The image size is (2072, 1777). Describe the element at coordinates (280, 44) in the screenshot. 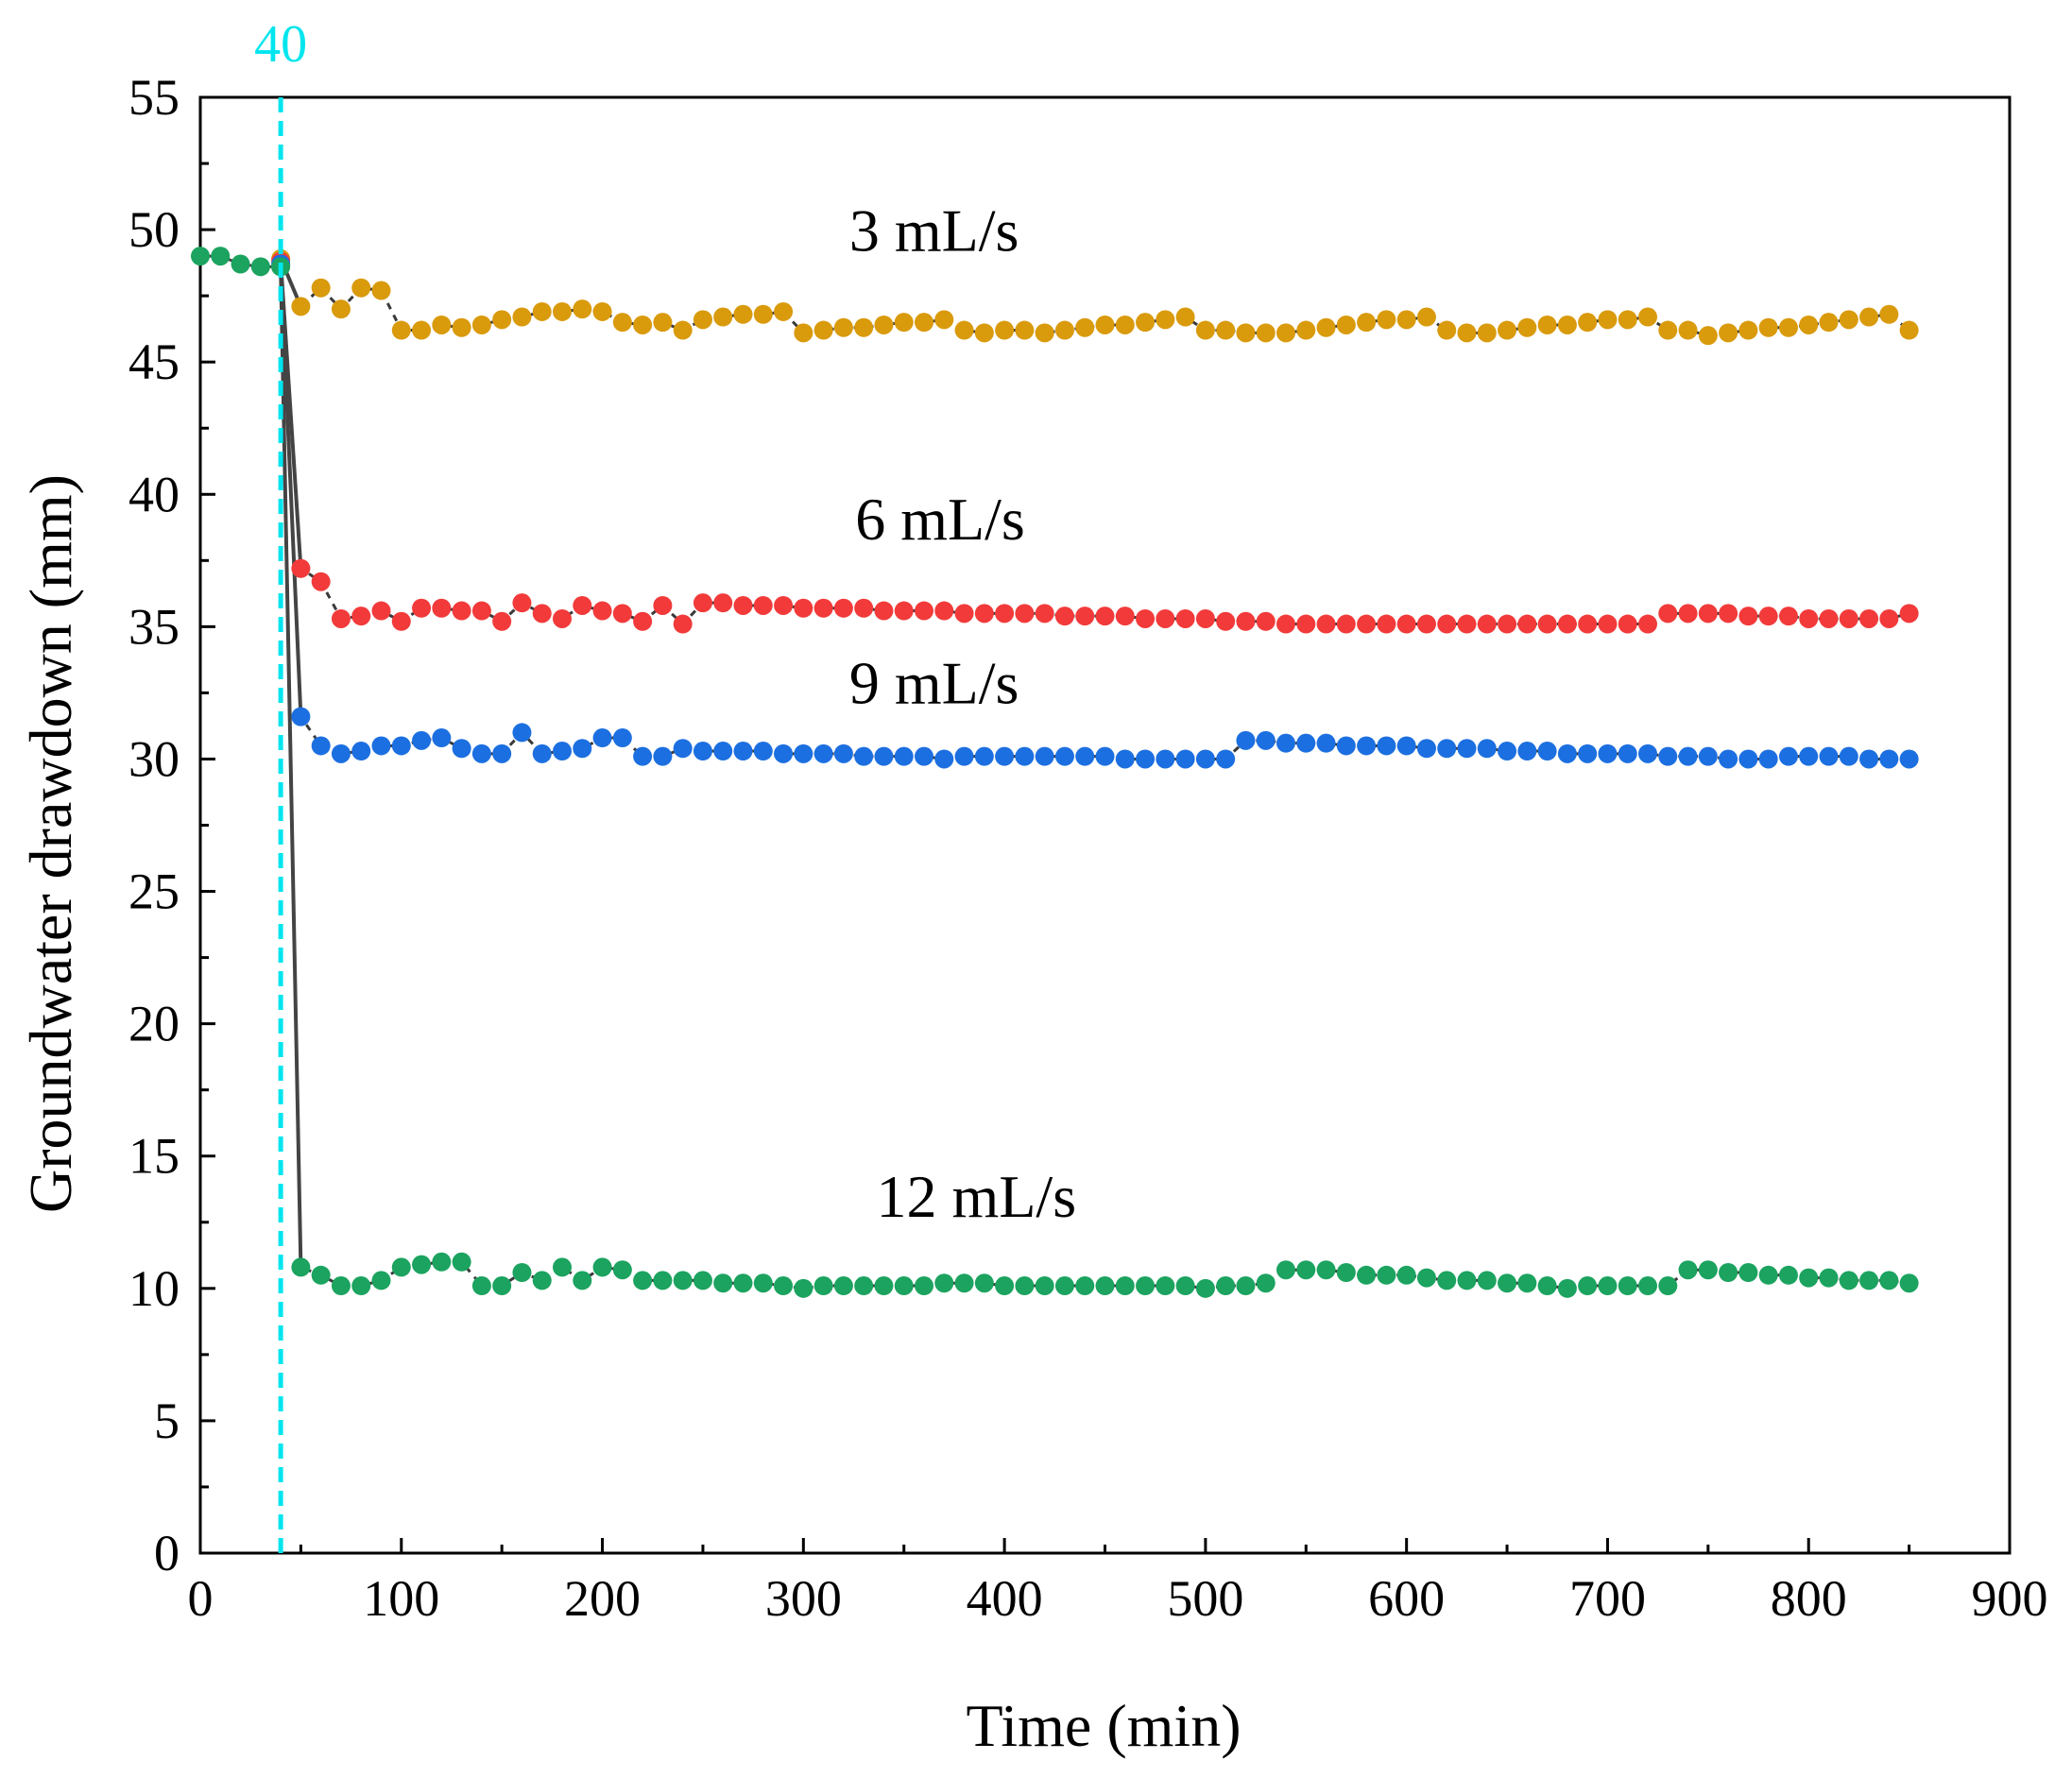

I see `reference-line-label: 40` at that location.